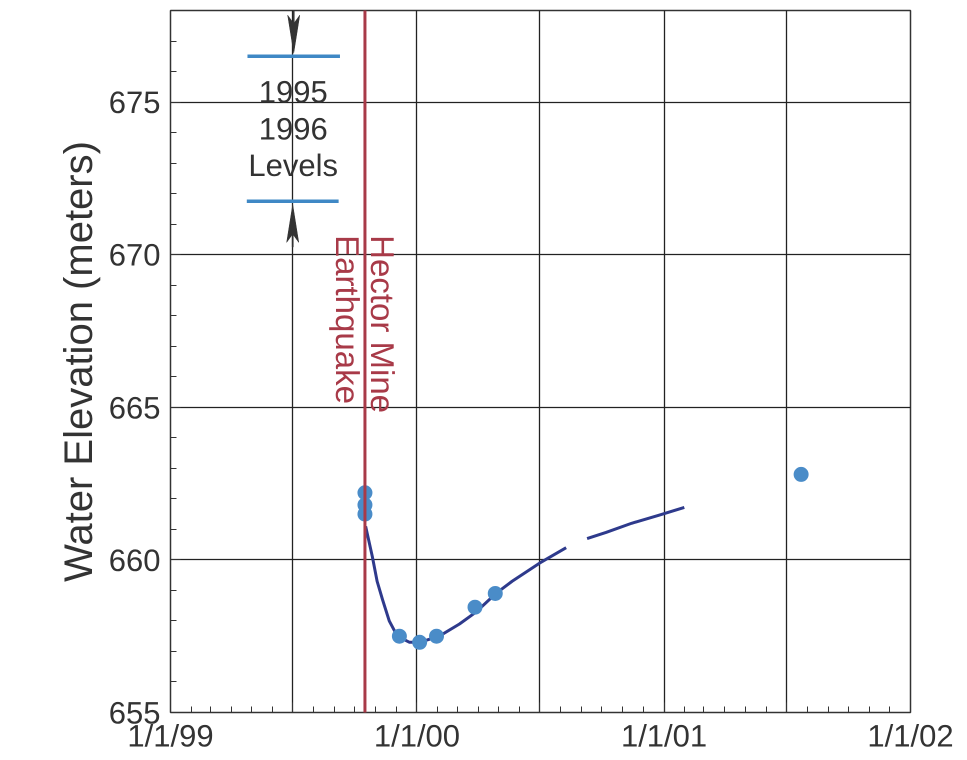 This screenshot has width=967, height=760. I want to click on x-tick-label: 1/1/02, so click(910, 736).